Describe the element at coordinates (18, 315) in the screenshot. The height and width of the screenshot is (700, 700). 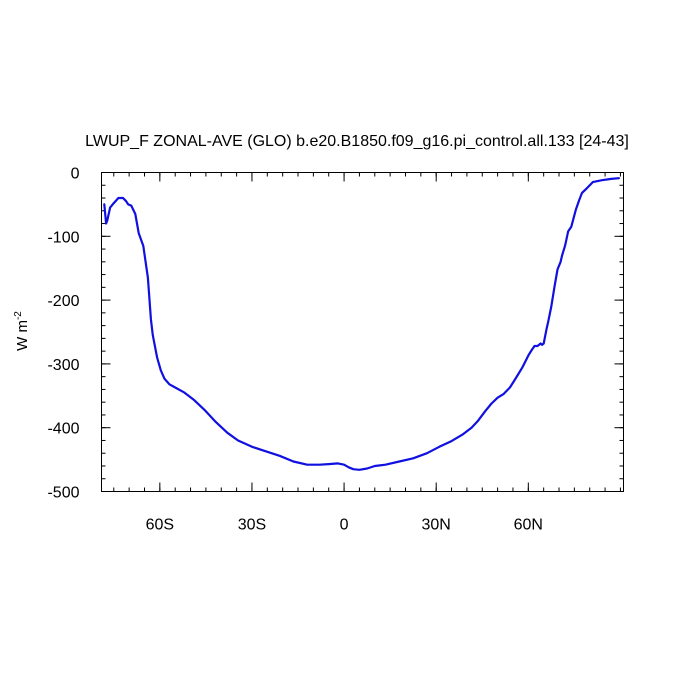
I see `y-axis-label-exponent: -2` at that location.